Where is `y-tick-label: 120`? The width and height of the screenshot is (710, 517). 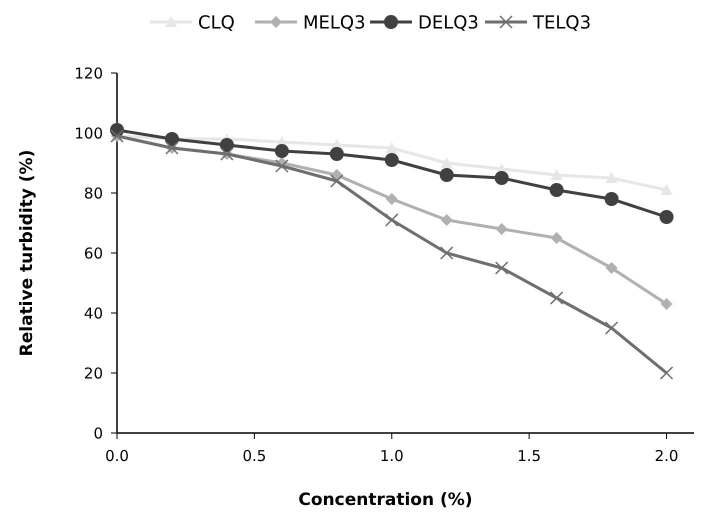 y-tick-label: 120 is located at coordinates (88, 73).